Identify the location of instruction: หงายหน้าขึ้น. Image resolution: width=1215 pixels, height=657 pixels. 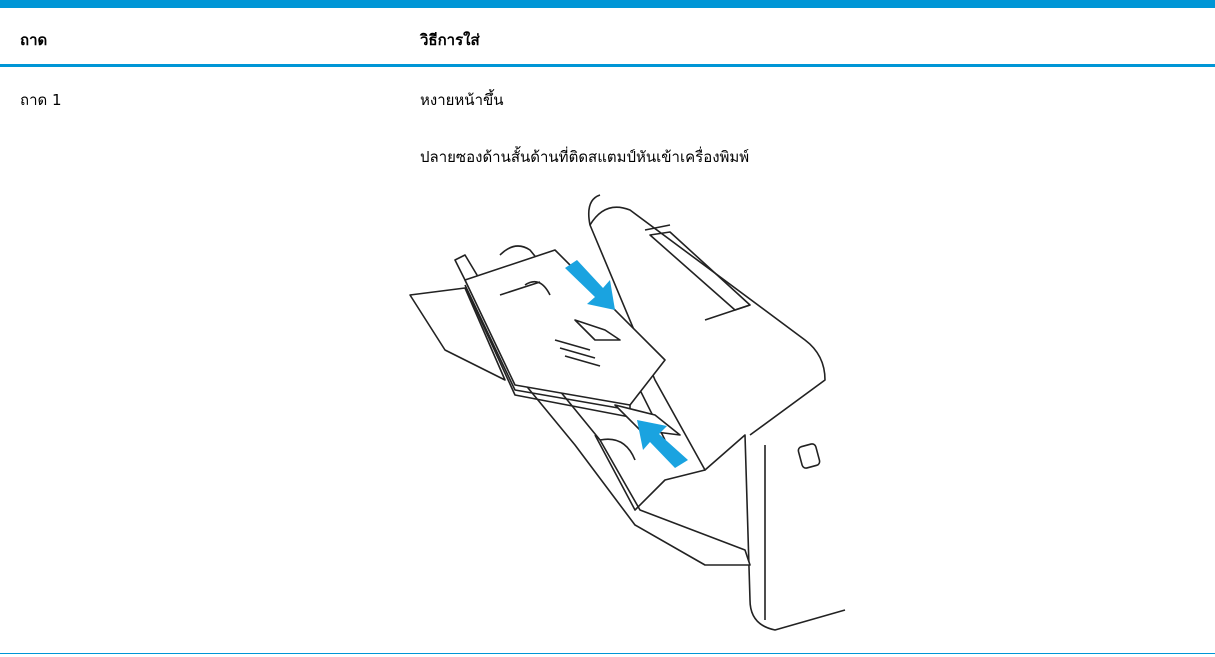
(462, 100).